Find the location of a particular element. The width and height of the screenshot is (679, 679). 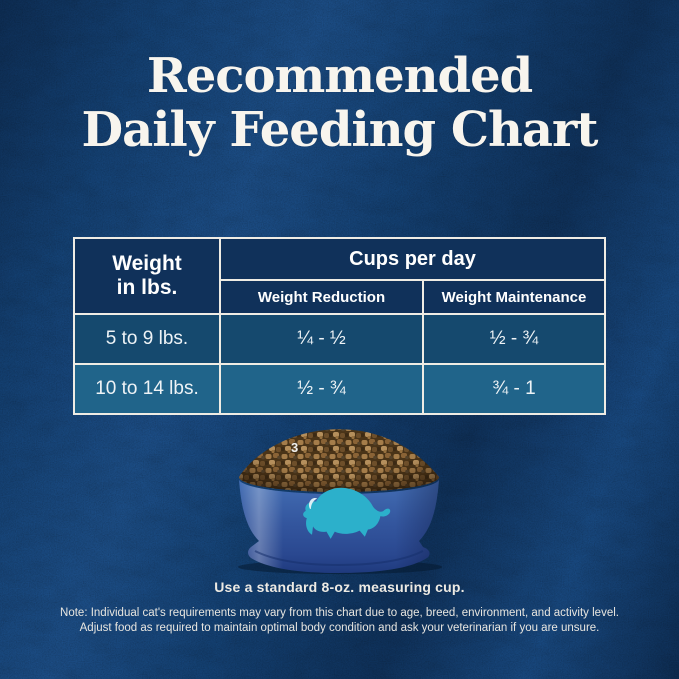

weight-header-line2: in lbs. is located at coordinates (147, 287).